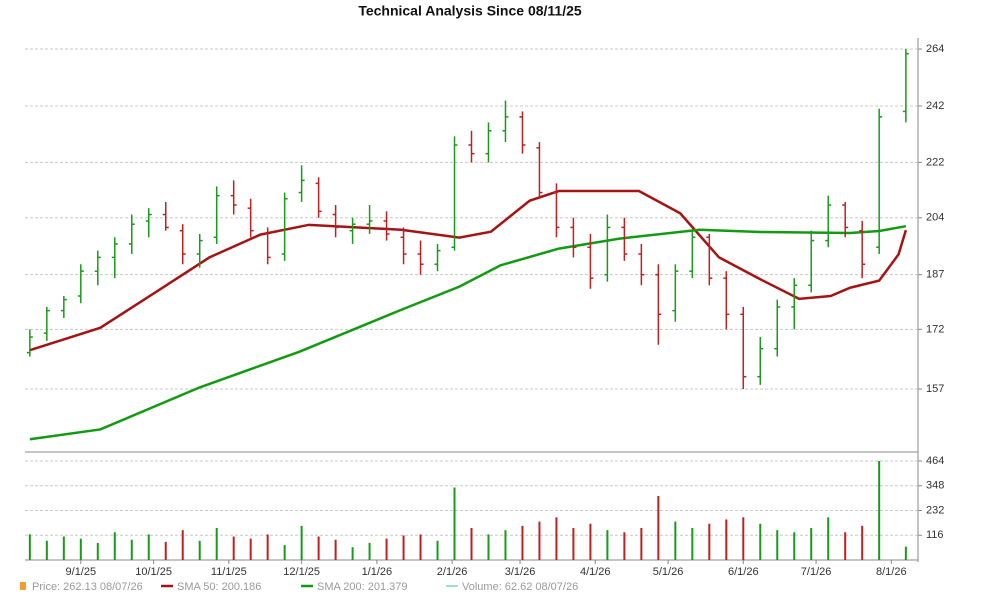 Image resolution: width=1000 pixels, height=600 pixels. Describe the element at coordinates (219, 587) in the screenshot. I see `legend-label: SMA 50: 200.186` at that location.